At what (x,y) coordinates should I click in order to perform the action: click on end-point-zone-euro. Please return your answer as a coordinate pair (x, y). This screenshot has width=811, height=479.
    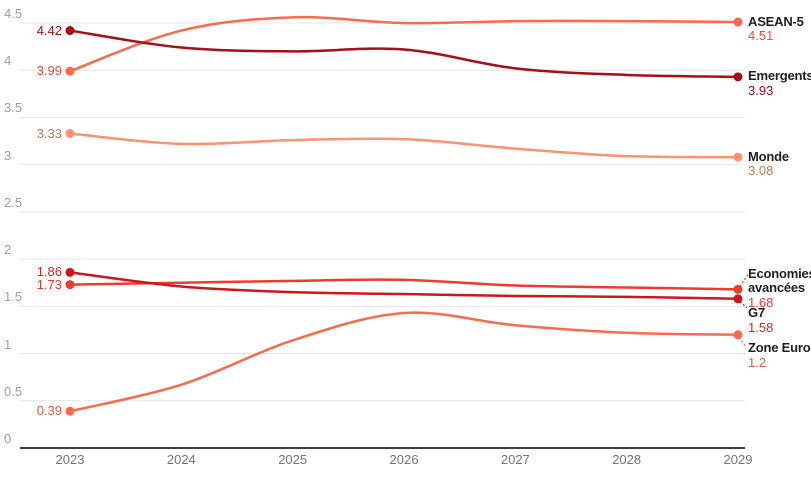
    Looking at the image, I should click on (738, 335).